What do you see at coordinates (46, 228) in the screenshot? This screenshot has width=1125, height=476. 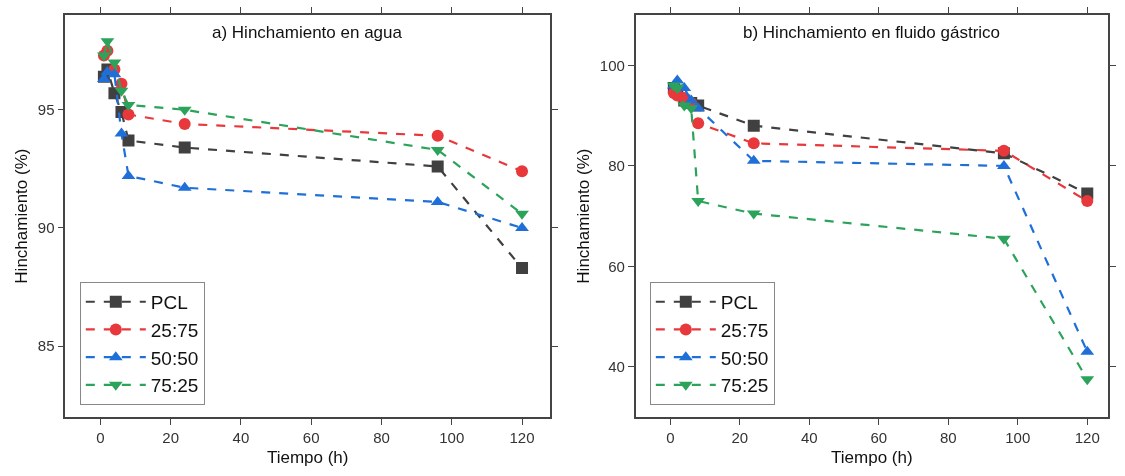 I see `y-tick-label: 90` at bounding box center [46, 228].